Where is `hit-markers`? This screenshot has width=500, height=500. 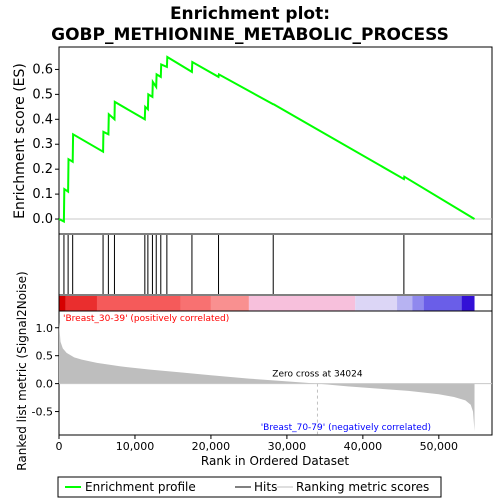 hit-markers is located at coordinates (234, 264).